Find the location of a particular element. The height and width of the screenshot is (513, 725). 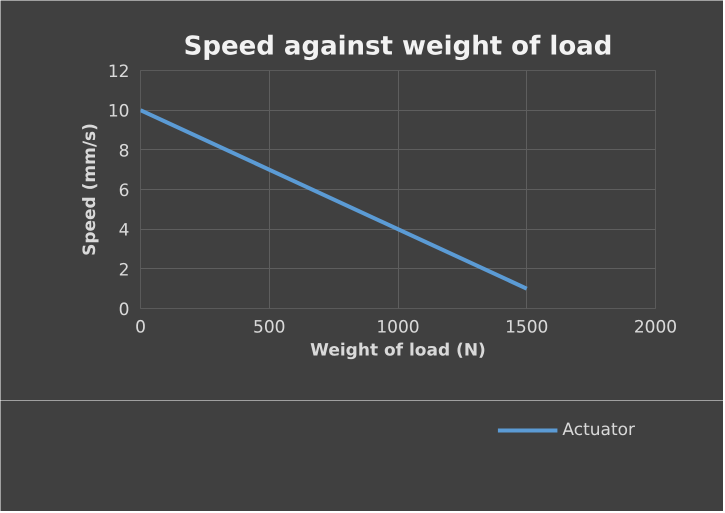

y-axis-title: Speed (mm/s) is located at coordinates (90, 189).